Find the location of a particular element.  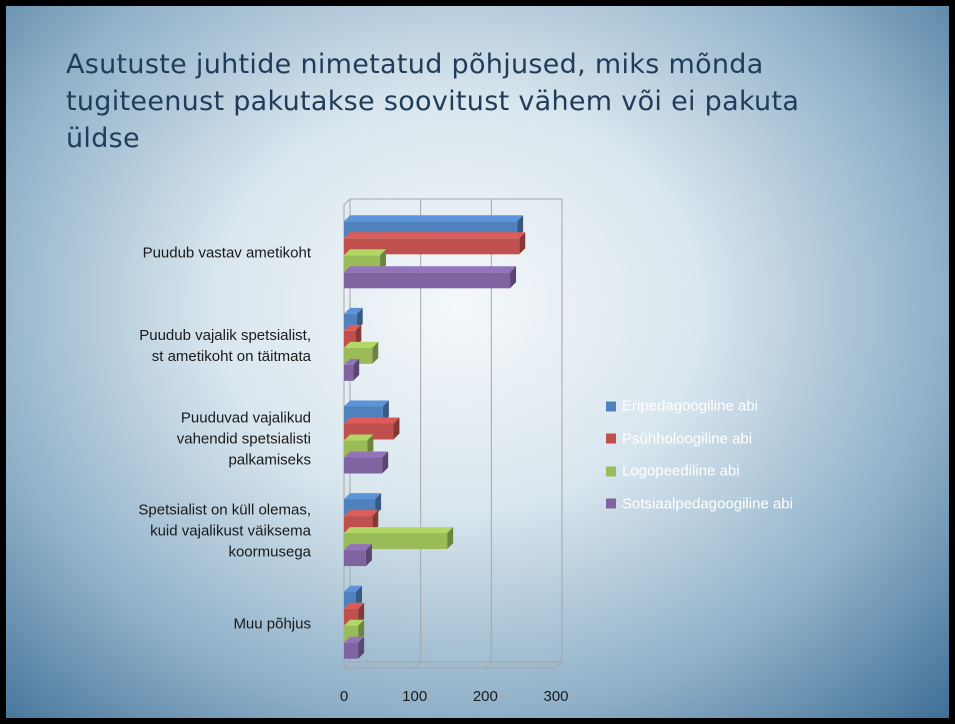

legend-label: Logopeediline abi is located at coordinates (681, 471).